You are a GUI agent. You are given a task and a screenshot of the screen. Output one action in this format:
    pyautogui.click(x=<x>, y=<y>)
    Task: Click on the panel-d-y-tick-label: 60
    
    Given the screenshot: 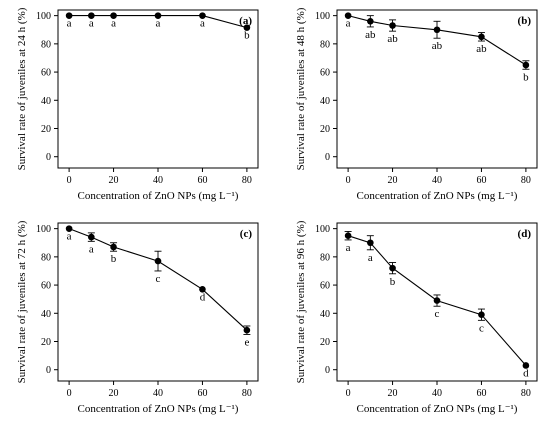 What is the action you would take?
    pyautogui.click(x=325, y=286)
    